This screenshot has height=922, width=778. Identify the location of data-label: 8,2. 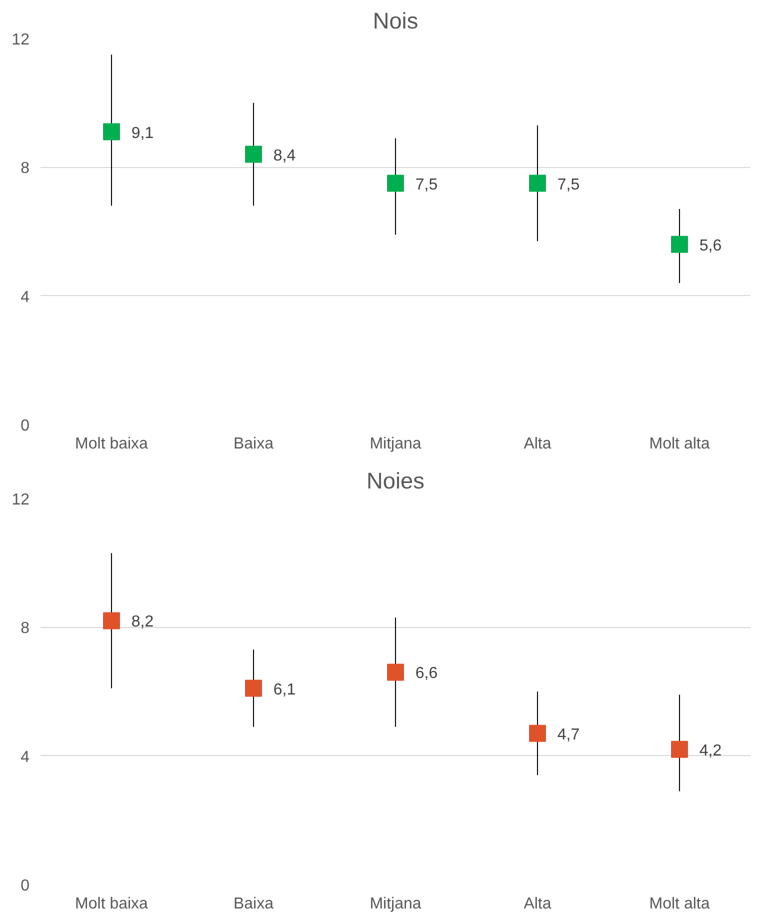
(142, 622).